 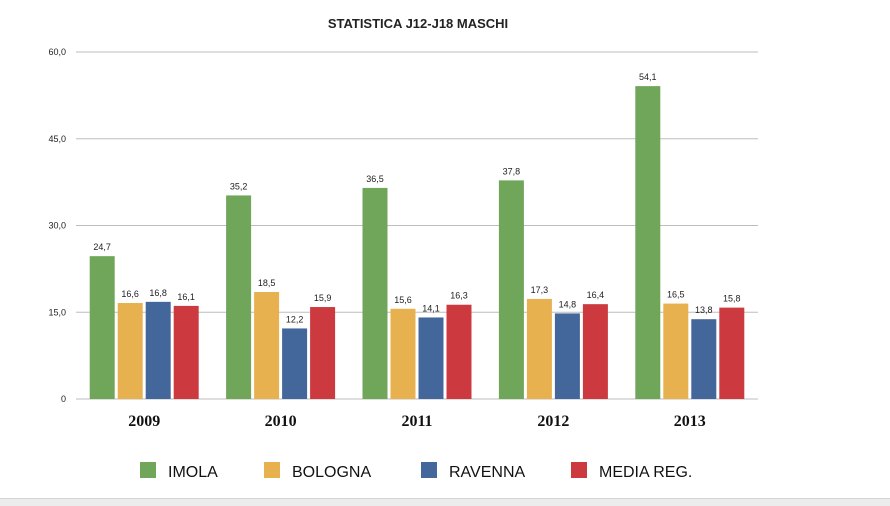 What do you see at coordinates (375, 293) in the screenshot?
I see `bar-imola-2011` at bounding box center [375, 293].